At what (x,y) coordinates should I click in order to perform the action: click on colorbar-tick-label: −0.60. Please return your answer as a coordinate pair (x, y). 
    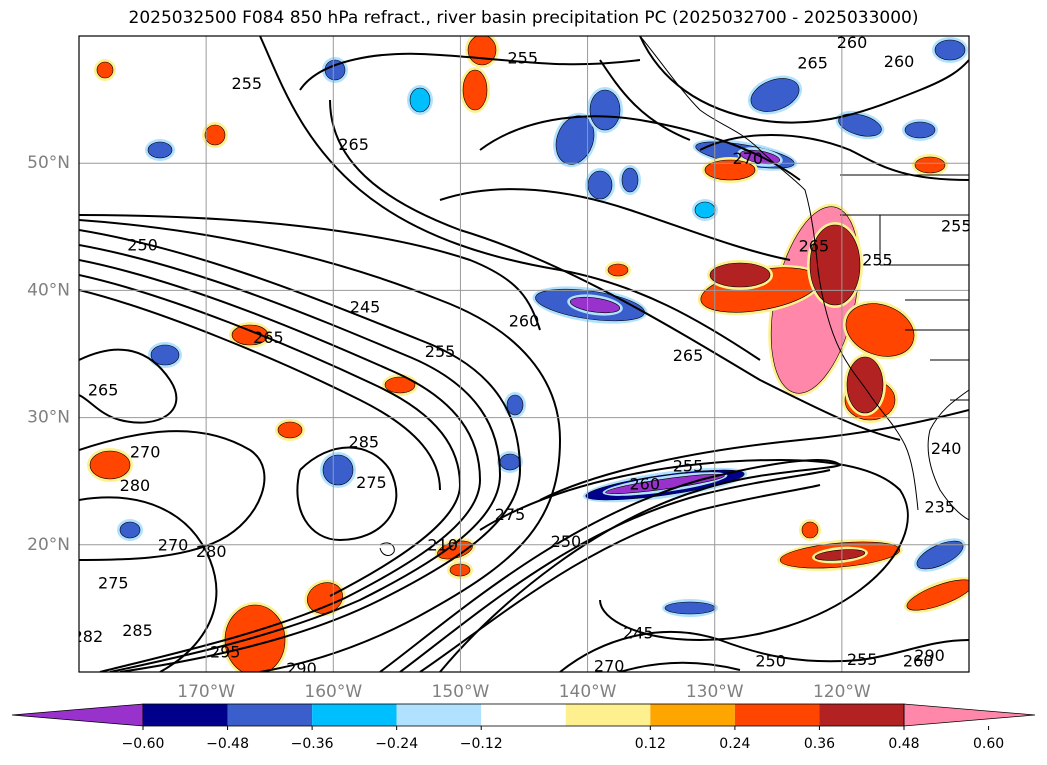
    Looking at the image, I should click on (143, 744).